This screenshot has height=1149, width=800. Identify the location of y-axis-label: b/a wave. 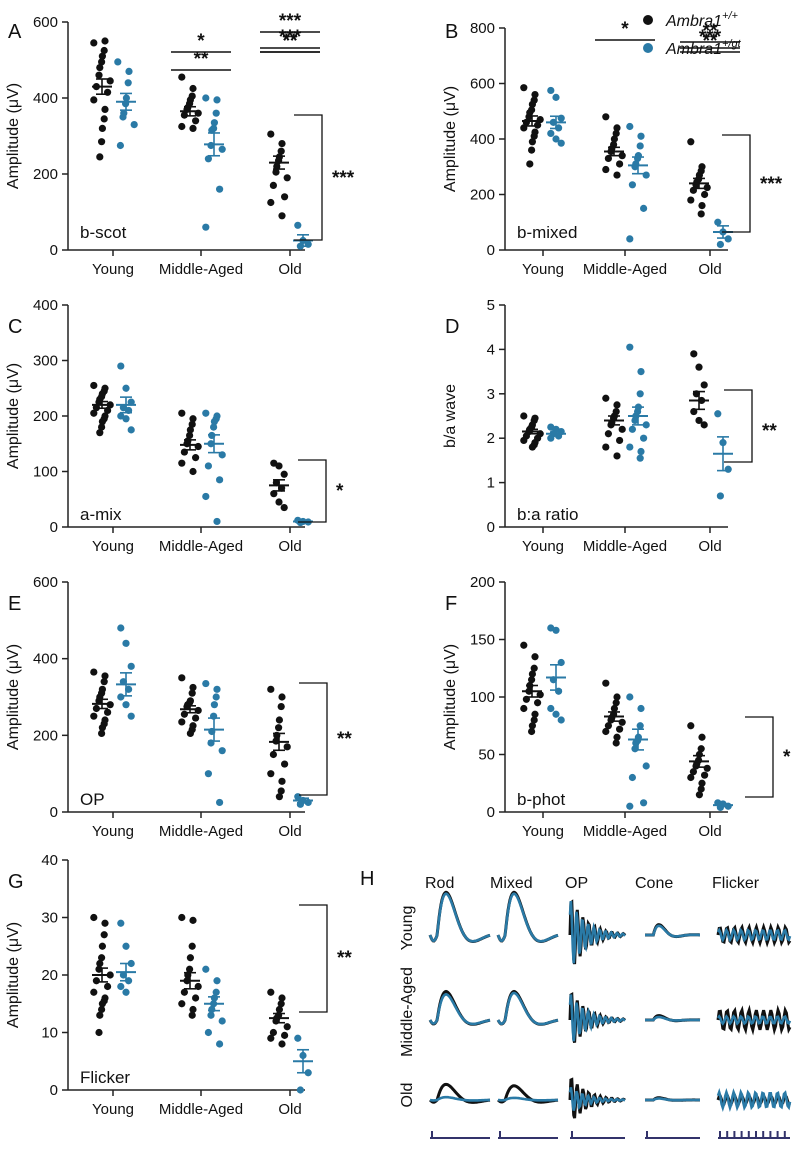
(450, 416).